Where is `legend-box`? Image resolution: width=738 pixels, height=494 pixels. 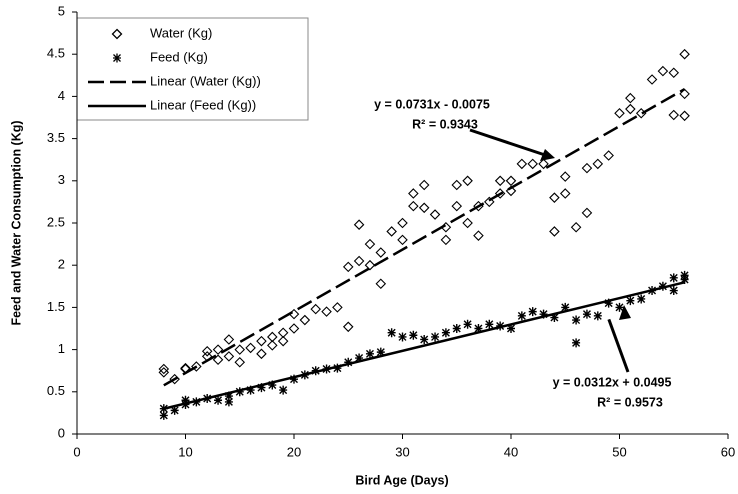
legend-box is located at coordinates (192, 69).